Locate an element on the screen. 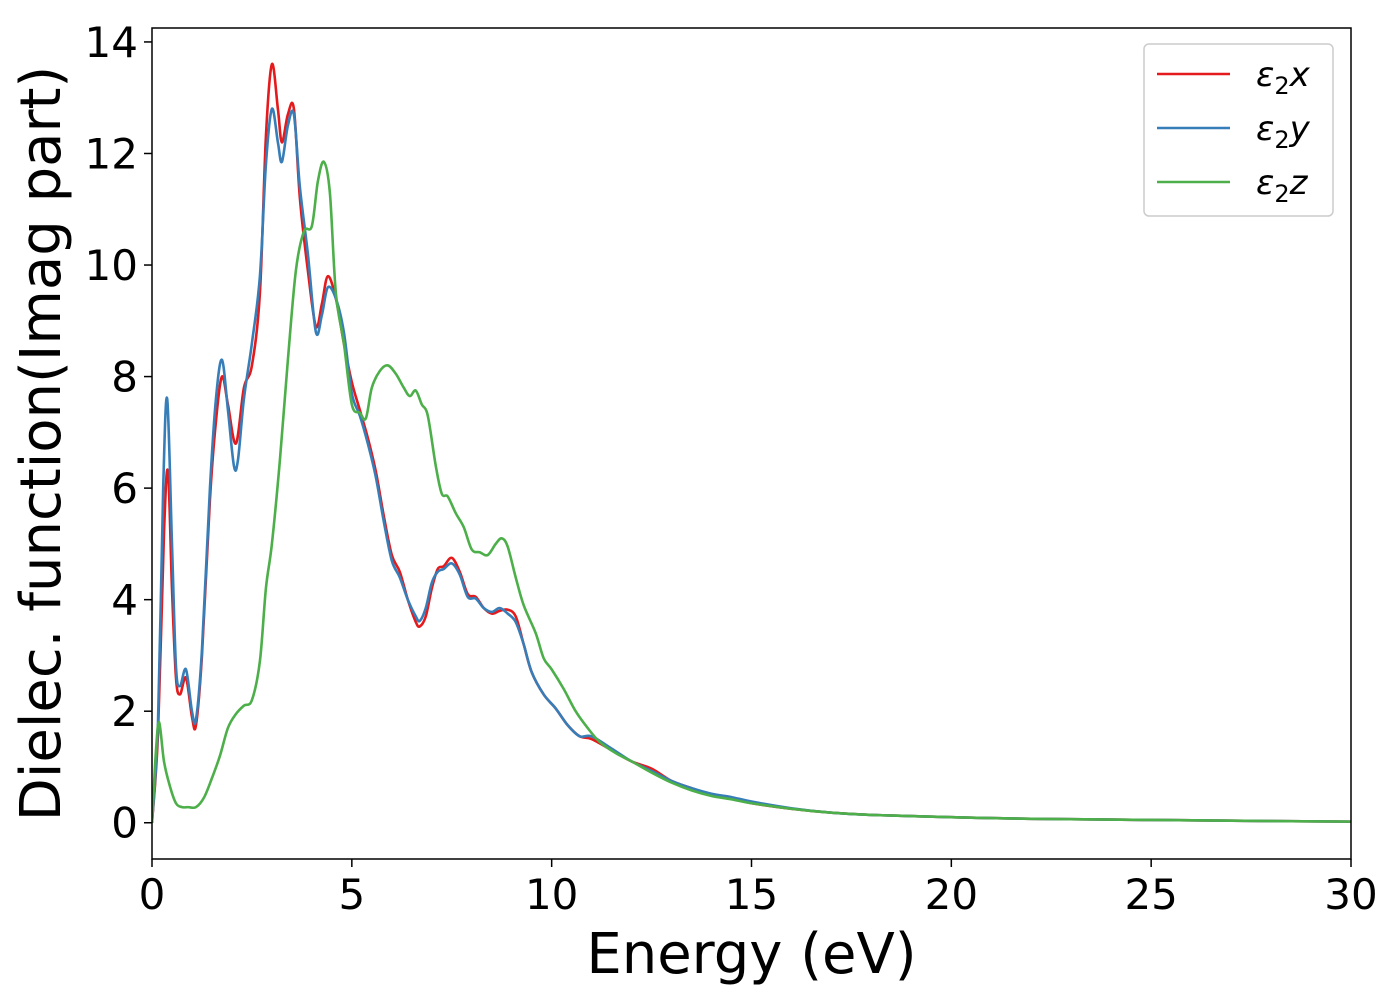 The width and height of the screenshot is (1400, 1000). x-axis-ticks: 0 5 10 15 20 25 30 is located at coordinates (758, 889).